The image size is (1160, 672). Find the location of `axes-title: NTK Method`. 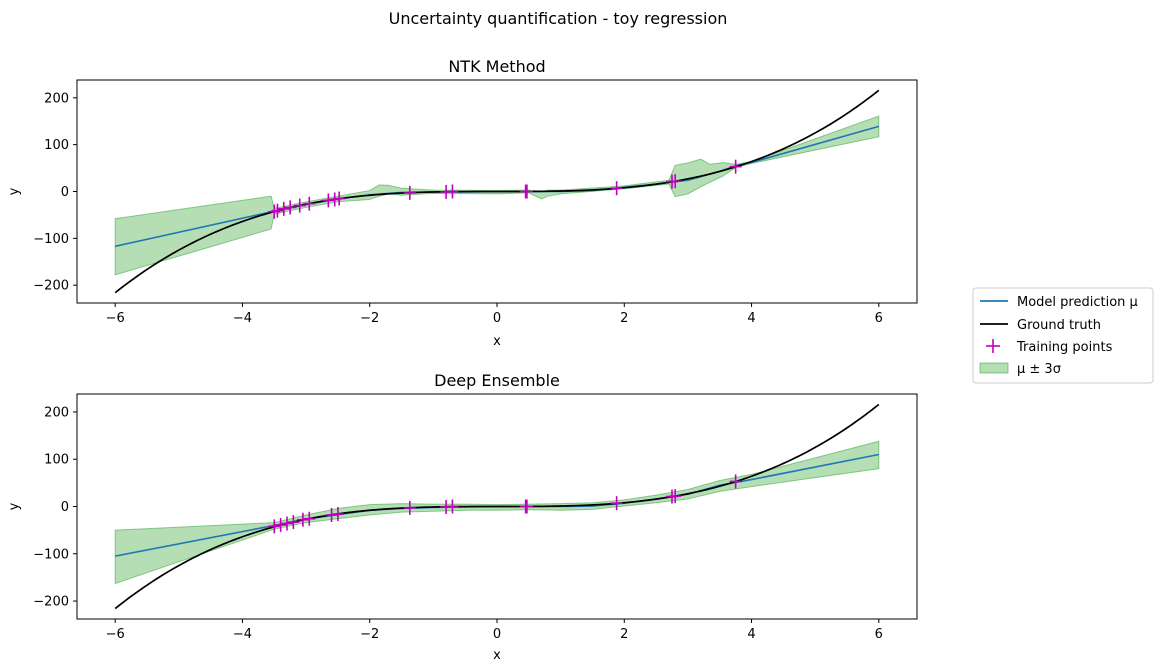

axes-title: NTK Method is located at coordinates (496, 66).